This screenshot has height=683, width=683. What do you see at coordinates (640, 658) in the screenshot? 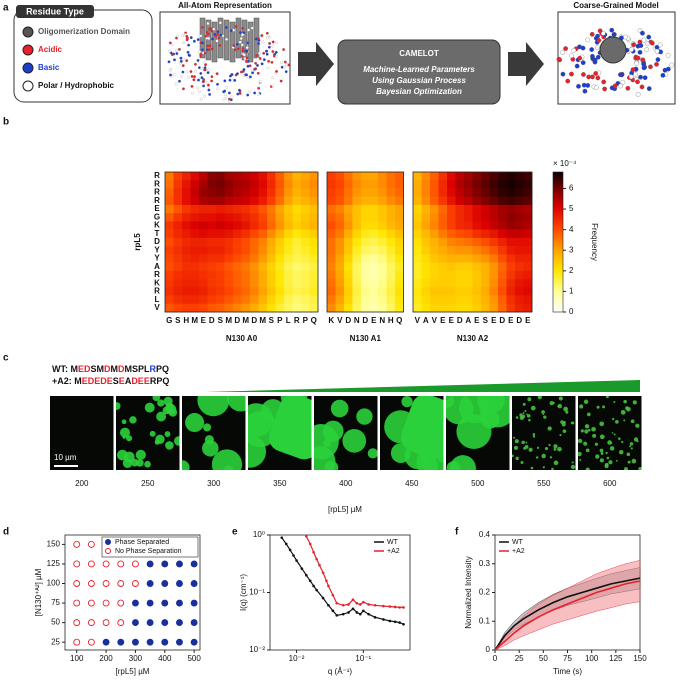
I see `x-tick-label: 150` at bounding box center [640, 658].